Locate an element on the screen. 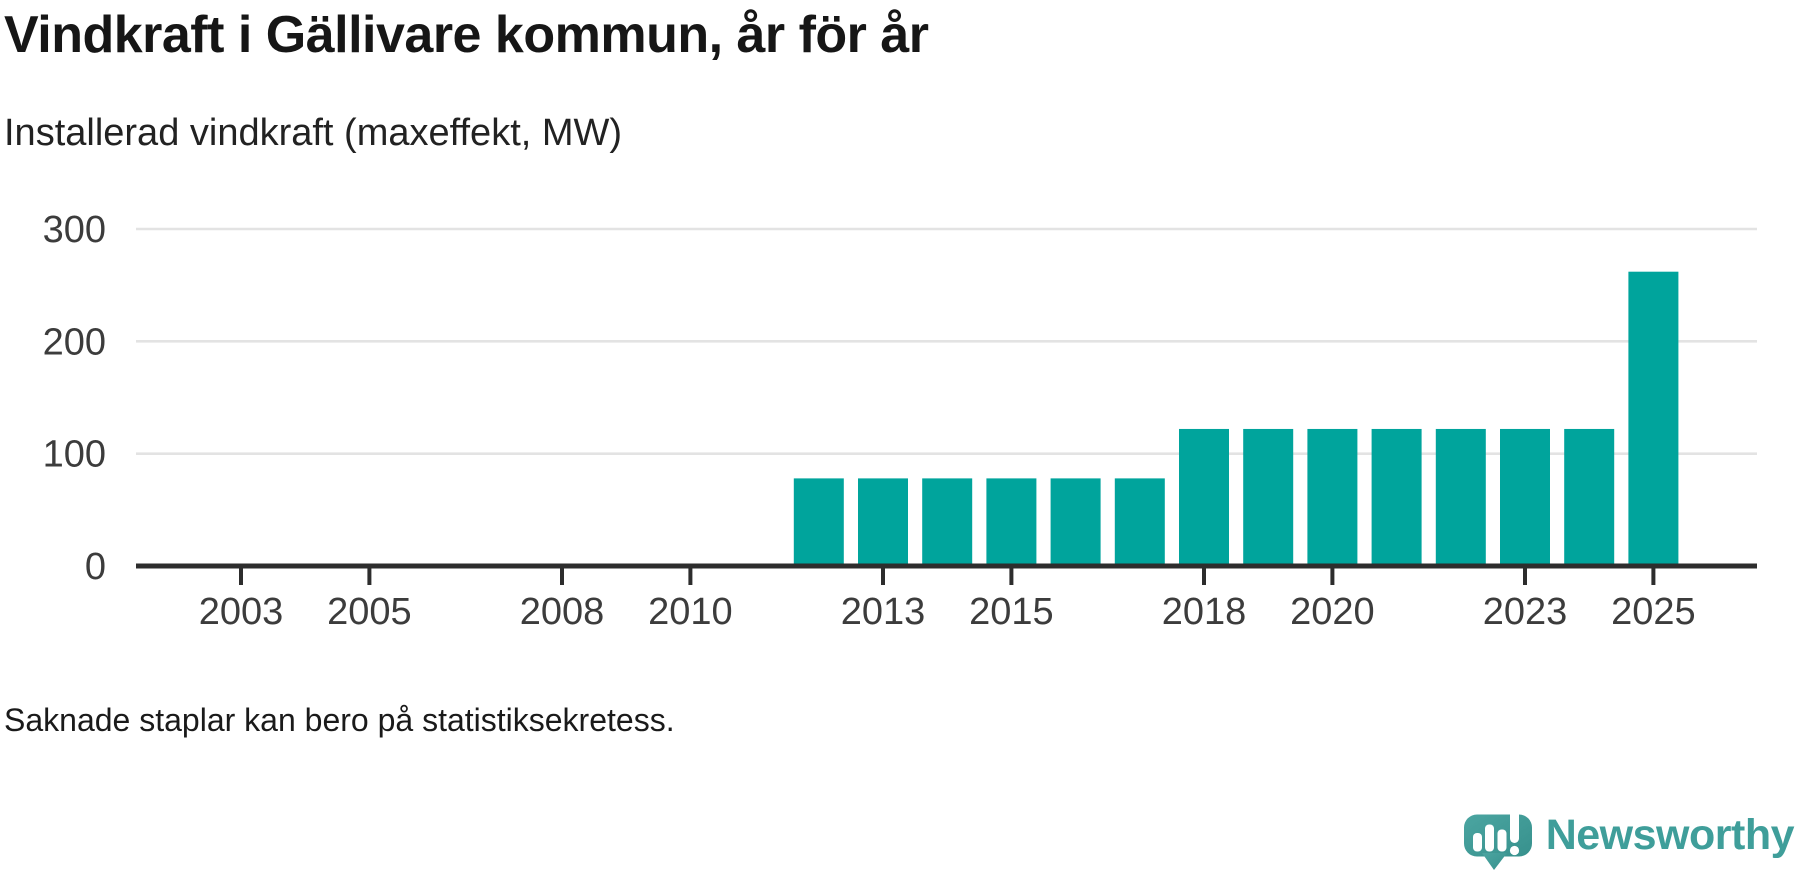 The width and height of the screenshot is (1800, 879). bar-2020 is located at coordinates (1332, 497).